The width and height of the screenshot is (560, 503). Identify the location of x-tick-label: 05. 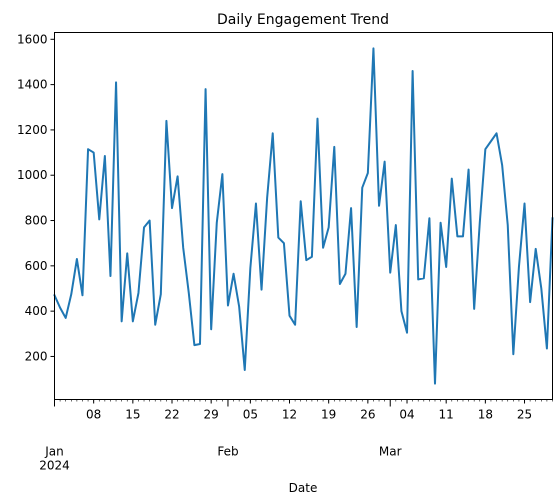
(250, 415).